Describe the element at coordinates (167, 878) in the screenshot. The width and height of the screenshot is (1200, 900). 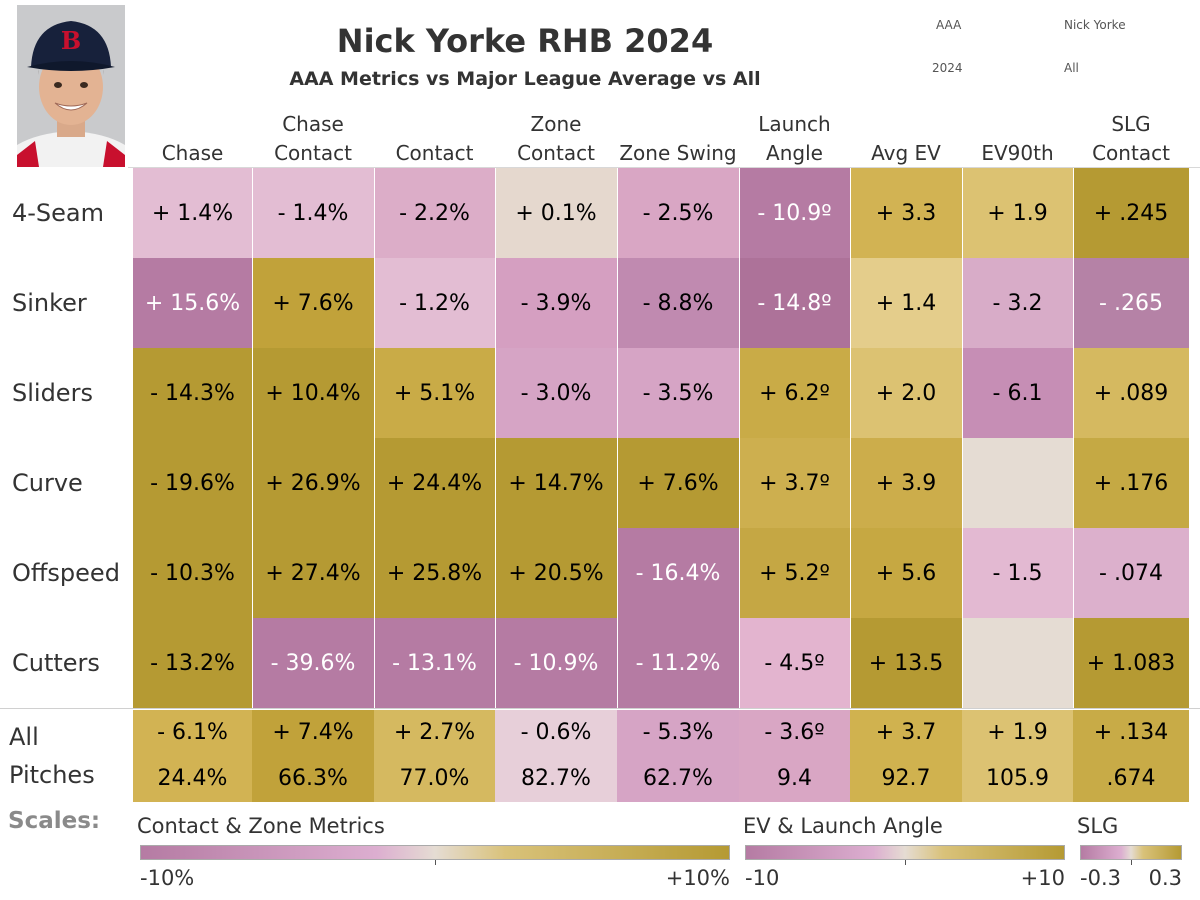
I see `legend-min-label: -10%` at that location.